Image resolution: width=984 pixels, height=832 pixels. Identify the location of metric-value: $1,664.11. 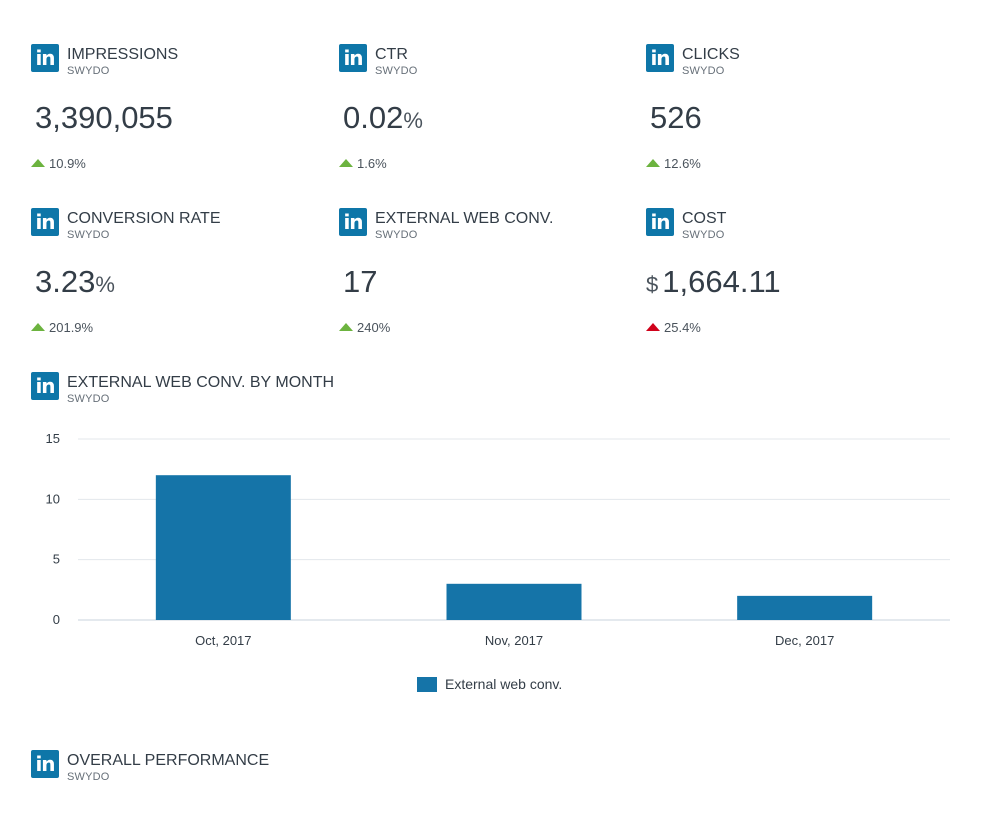
(713, 281).